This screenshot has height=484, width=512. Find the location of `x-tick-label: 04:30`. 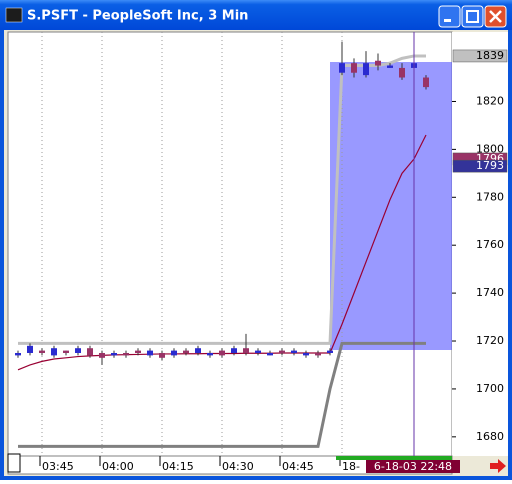

x-tick-label: 04:30 is located at coordinates (238, 466).